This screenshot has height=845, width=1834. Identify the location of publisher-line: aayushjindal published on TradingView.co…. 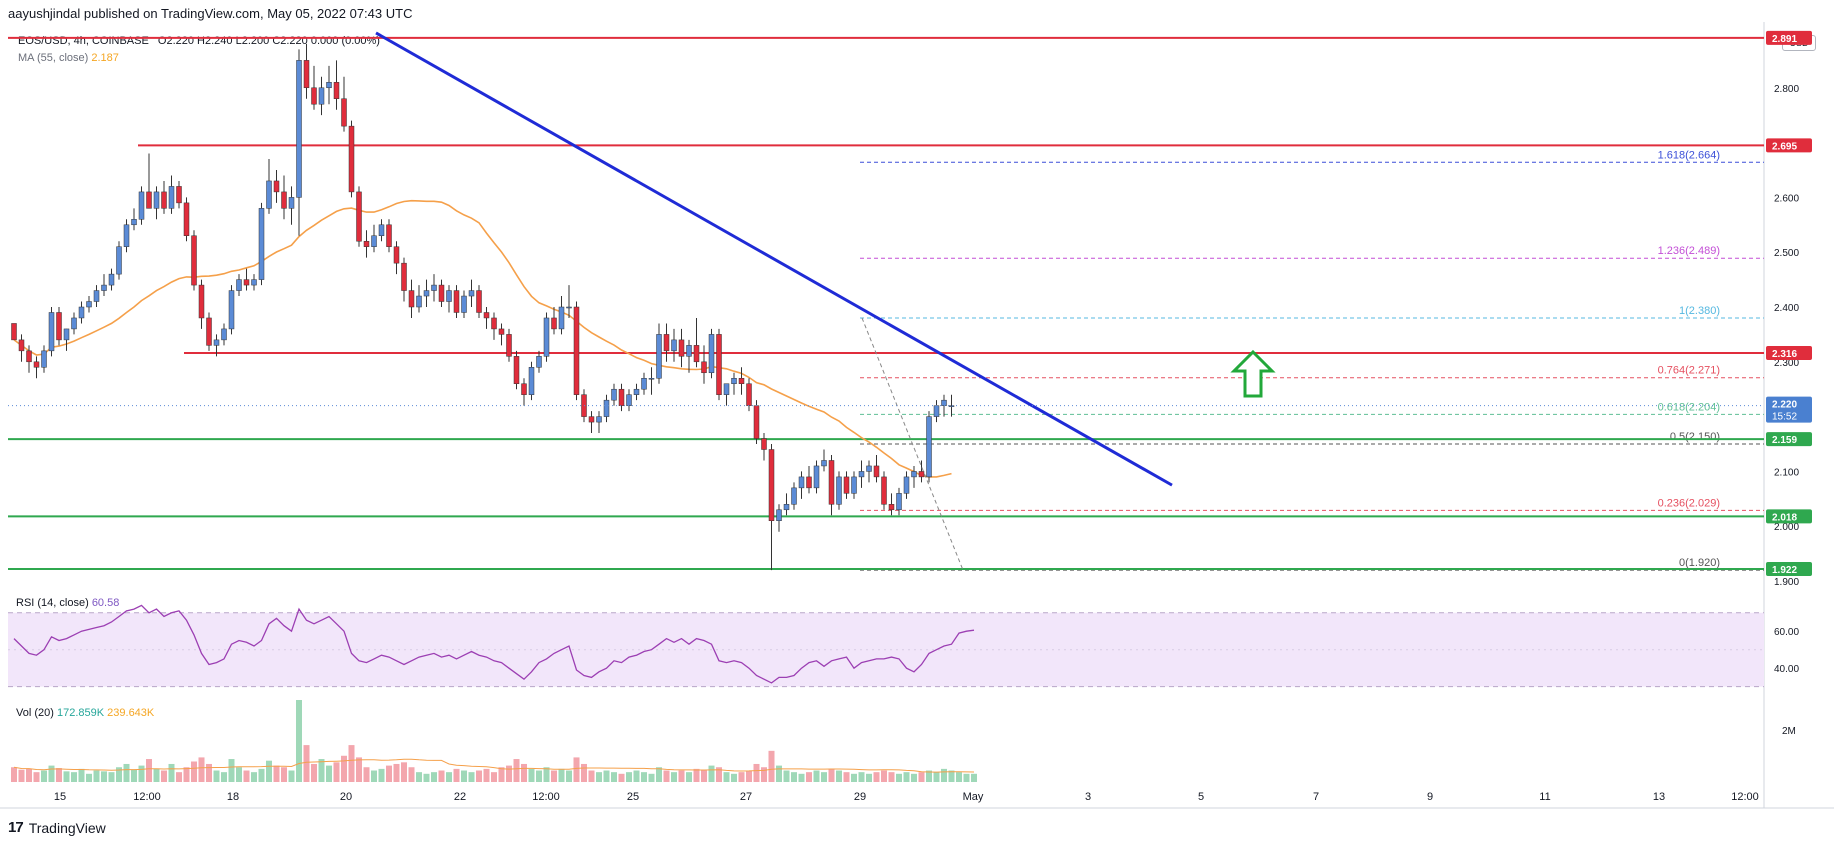
(210, 13).